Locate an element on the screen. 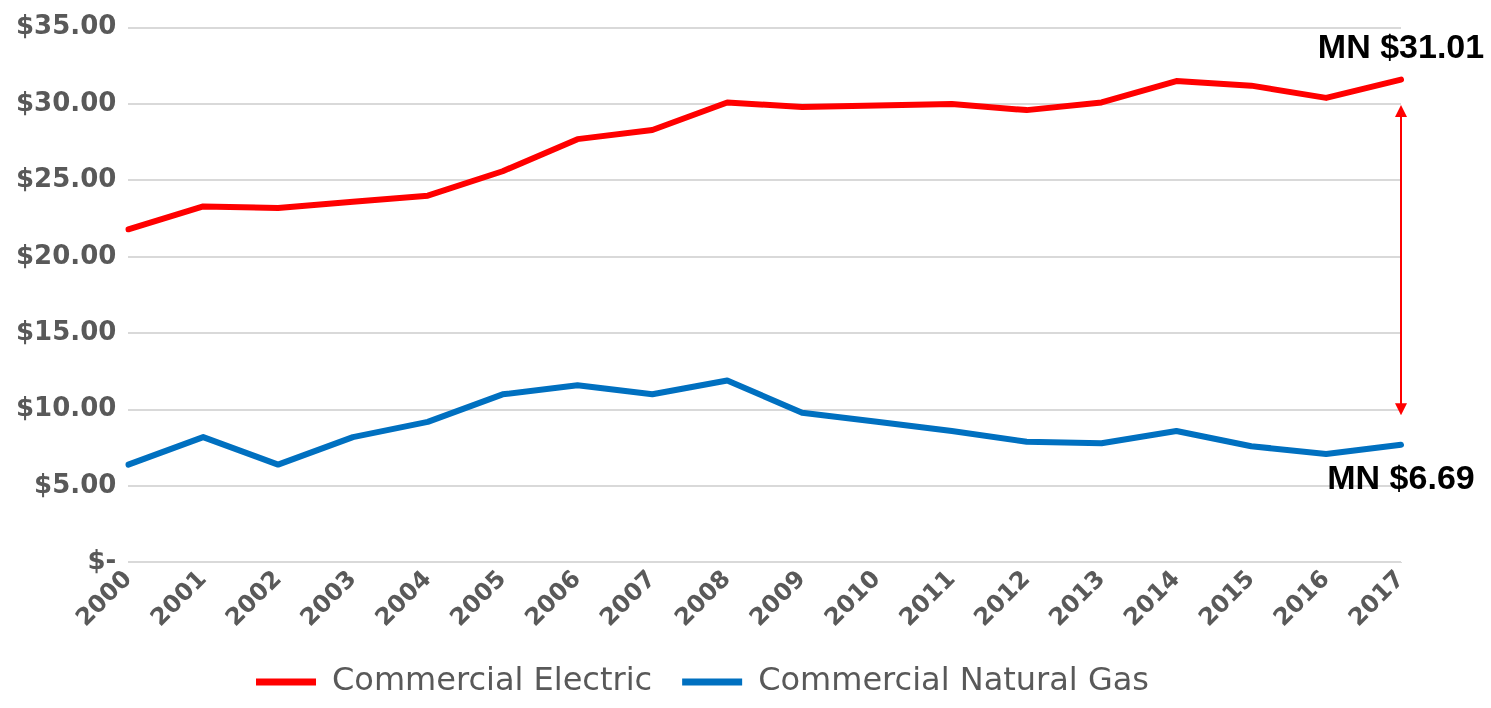 Image resolution: width=1491 pixels, height=708 pixels. y-tick-label: $25.00 is located at coordinates (66, 178).